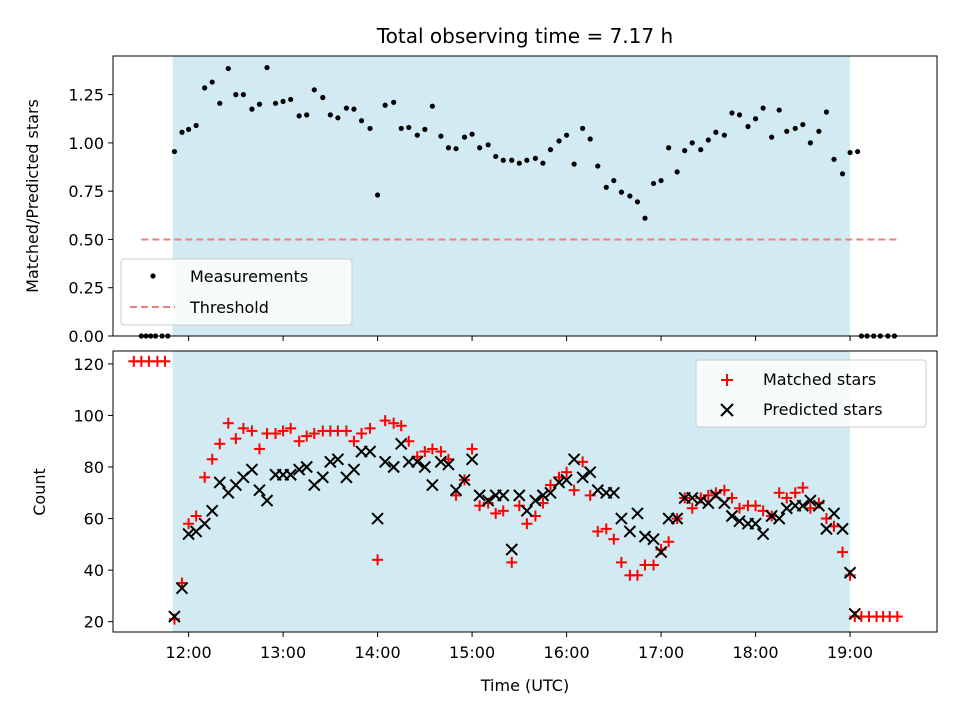  What do you see at coordinates (86, 95) in the screenshot?
I see `y-tick-label: 1.25` at bounding box center [86, 95].